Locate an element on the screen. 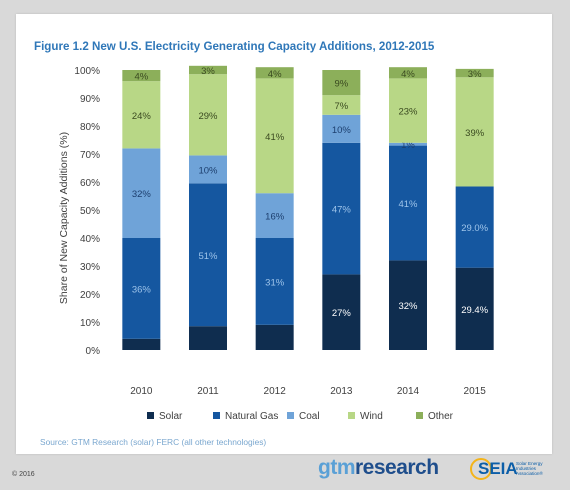  y-tick-label: 80% is located at coordinates (90, 127).